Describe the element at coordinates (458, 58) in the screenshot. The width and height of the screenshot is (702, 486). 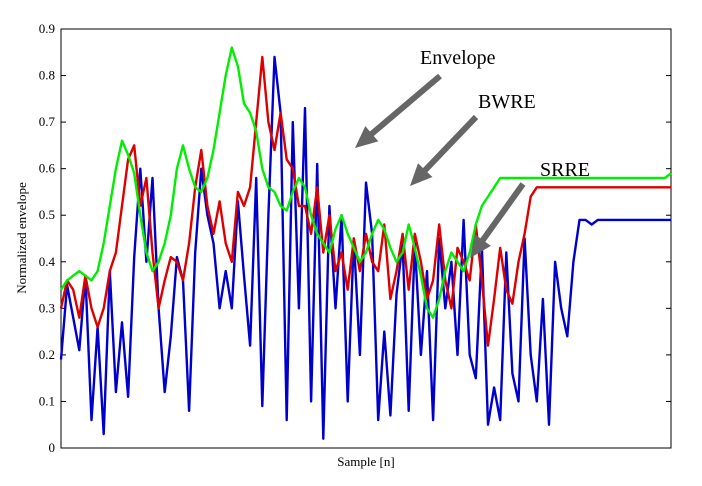
I see `annotation-label: Envelope` at that location.